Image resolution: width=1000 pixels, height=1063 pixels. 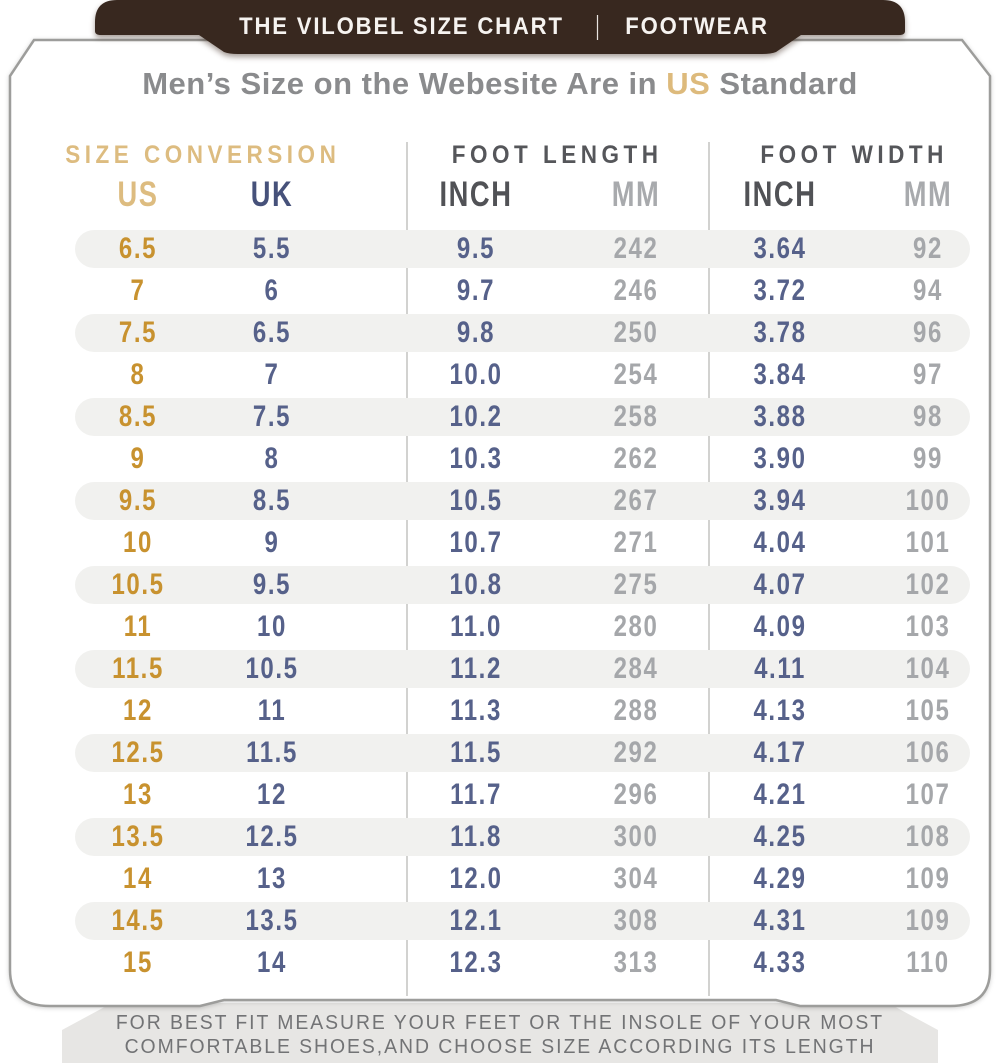 What do you see at coordinates (784, 83) in the screenshot?
I see `title-suffix: Standard` at bounding box center [784, 83].